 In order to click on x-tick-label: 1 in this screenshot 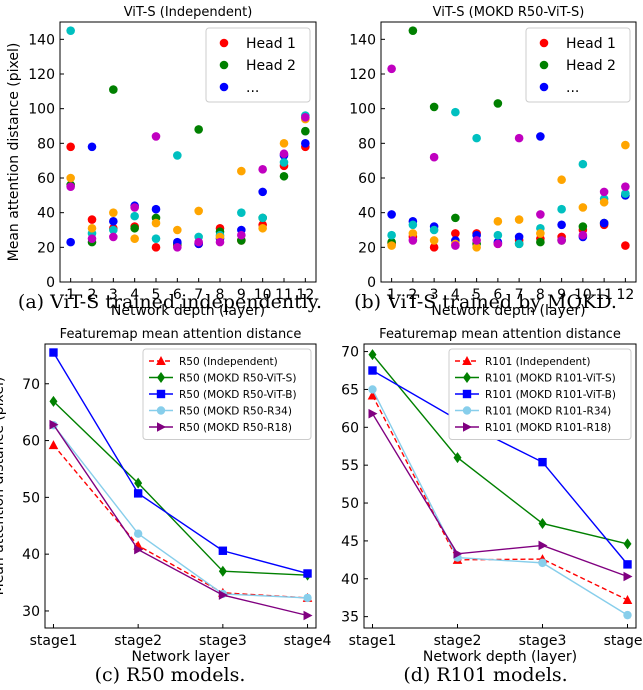, I will do `click(391, 295)`.